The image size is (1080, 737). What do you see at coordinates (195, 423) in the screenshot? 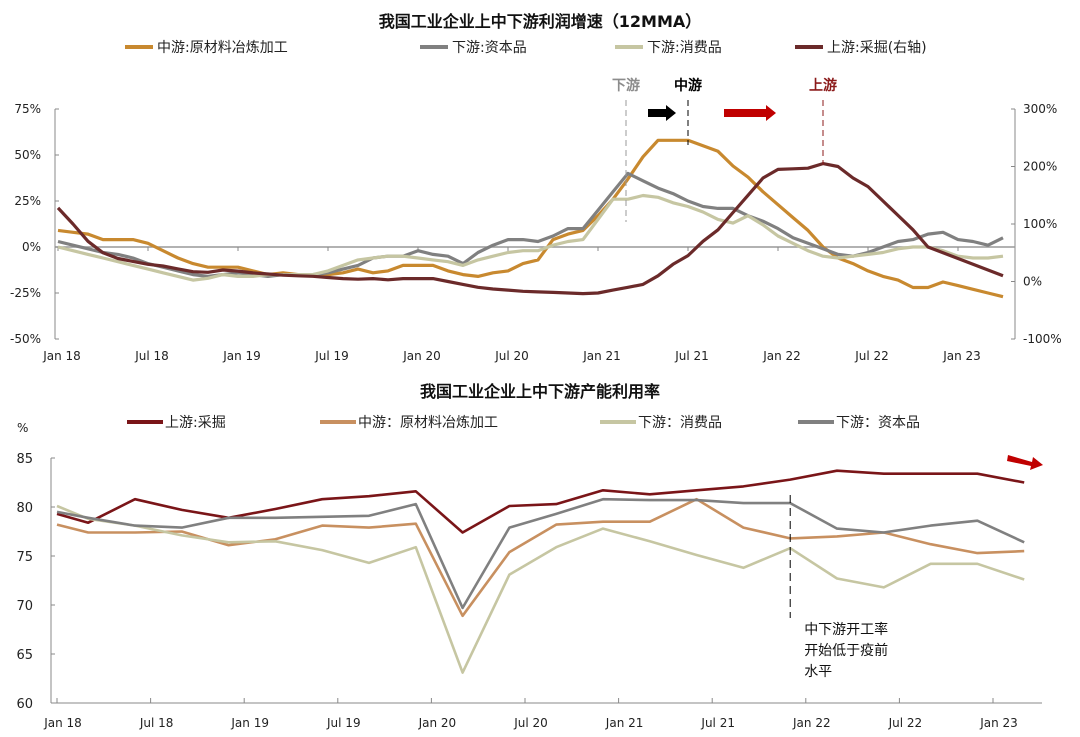
I see `legend-label: 上游:采掘` at bounding box center [195, 423].